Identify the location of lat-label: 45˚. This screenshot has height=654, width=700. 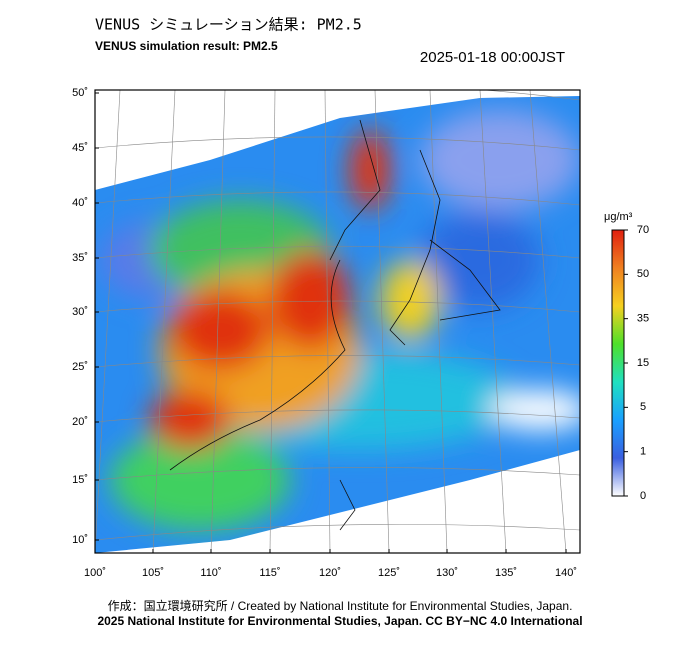
(80, 148).